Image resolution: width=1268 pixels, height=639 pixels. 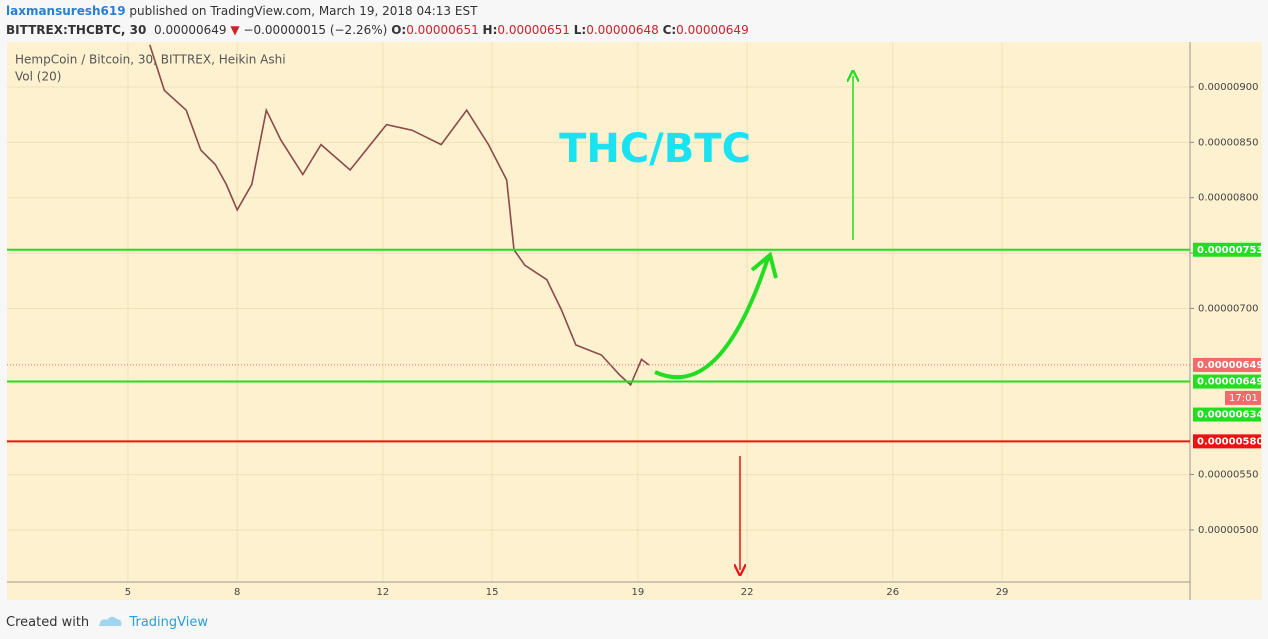 I want to click on brand: TradingView, so click(x=168, y=622).